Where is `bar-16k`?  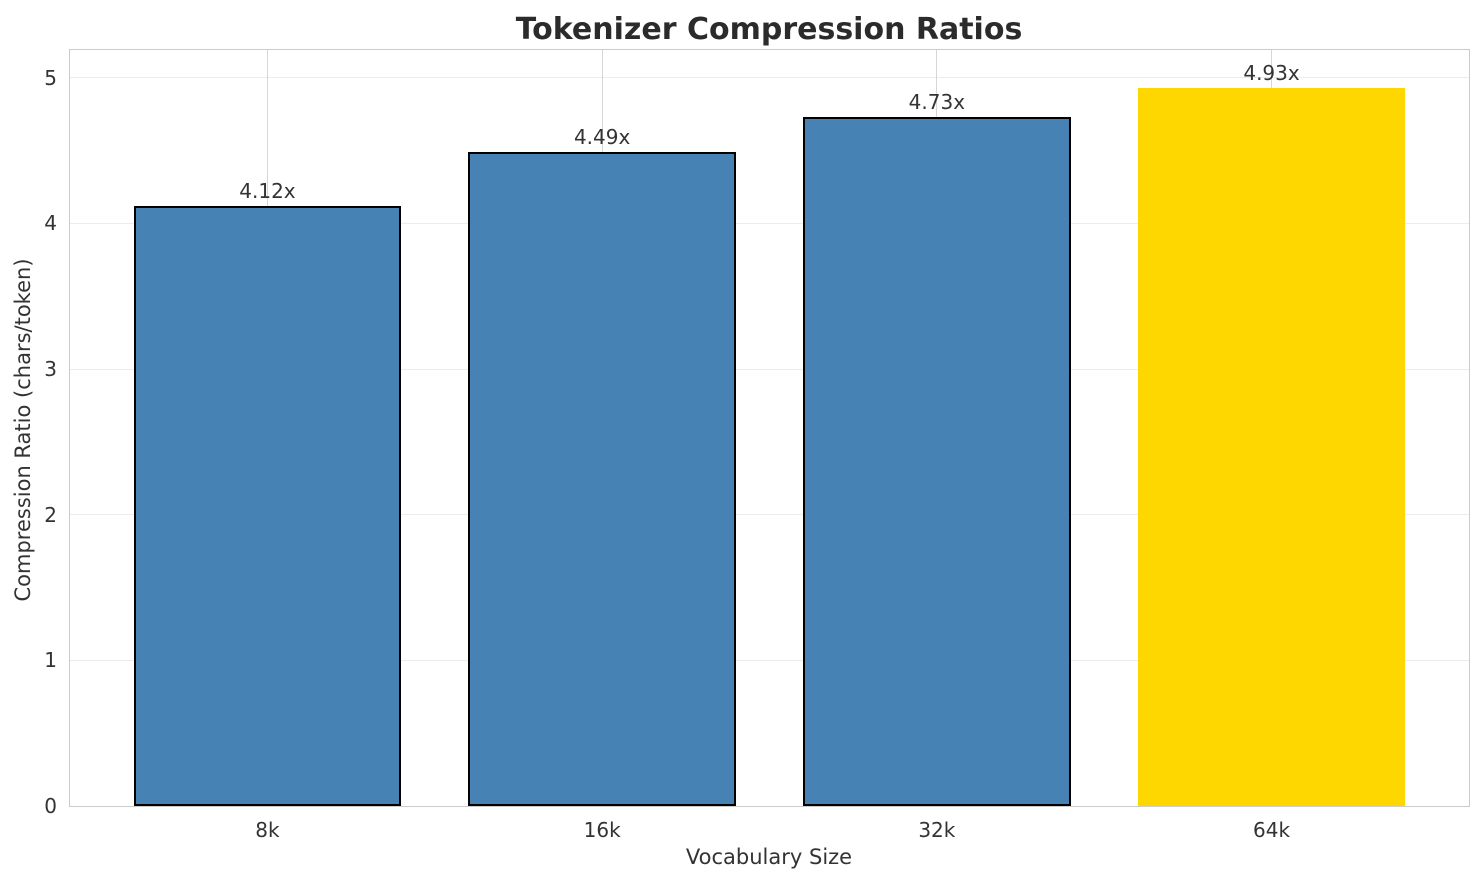 bar-16k is located at coordinates (602, 478).